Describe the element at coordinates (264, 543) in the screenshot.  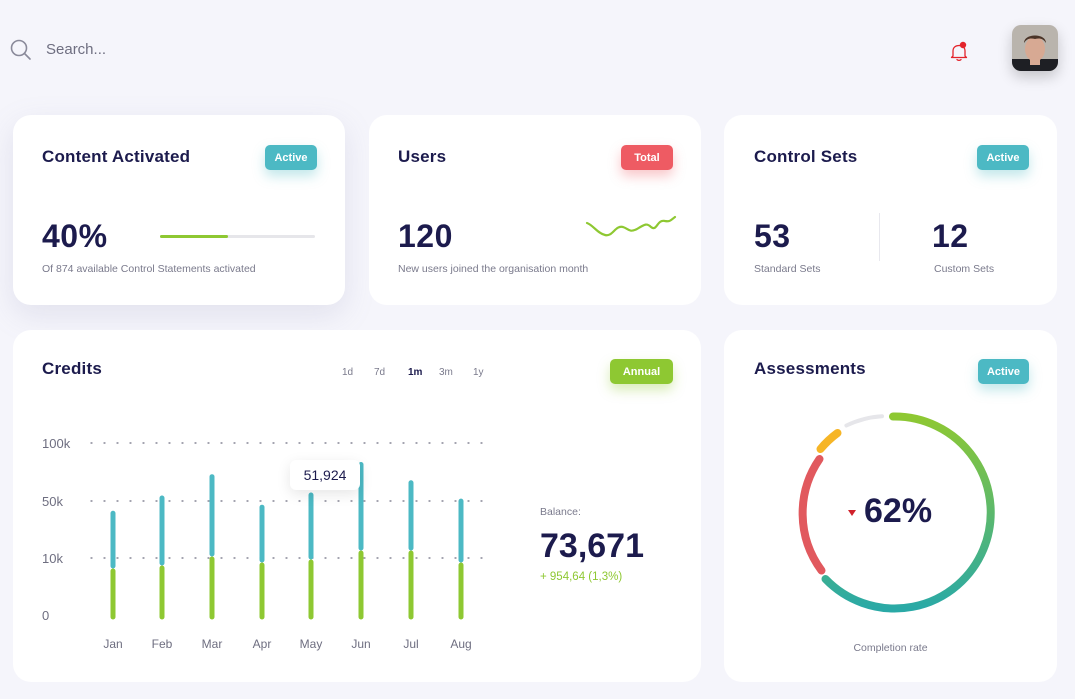
I see `credits-bar-chart: 100k 50k 10k 0 Jan Feb Mar Apr May Jun Jul Aug` at that location.